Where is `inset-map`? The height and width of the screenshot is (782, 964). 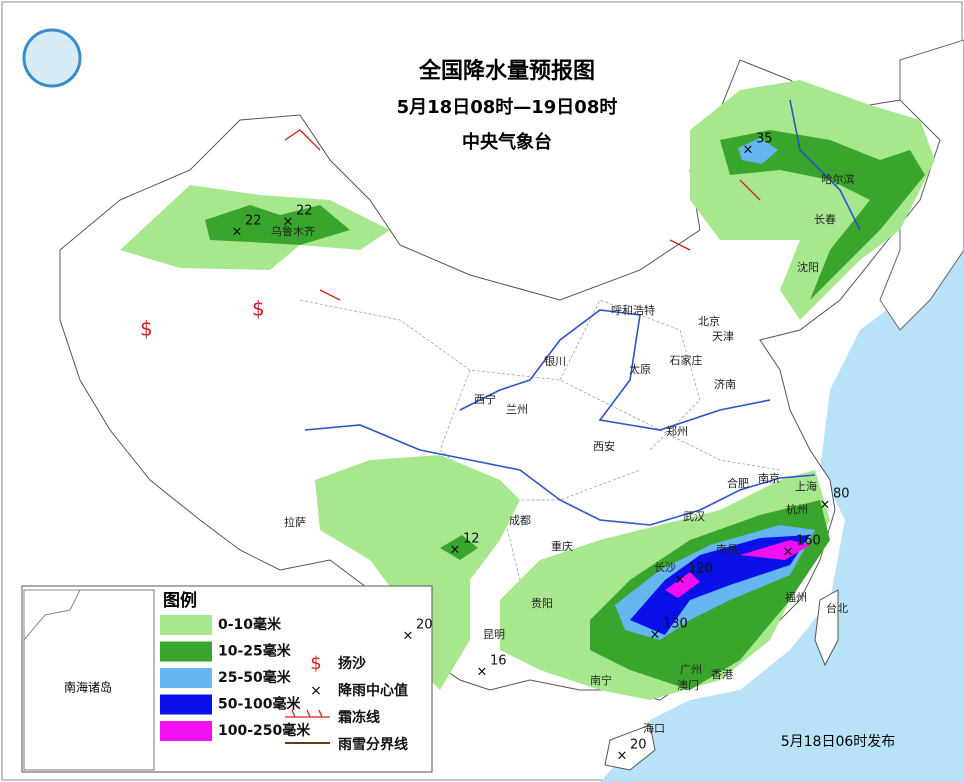
inset-map is located at coordinates (89, 680).